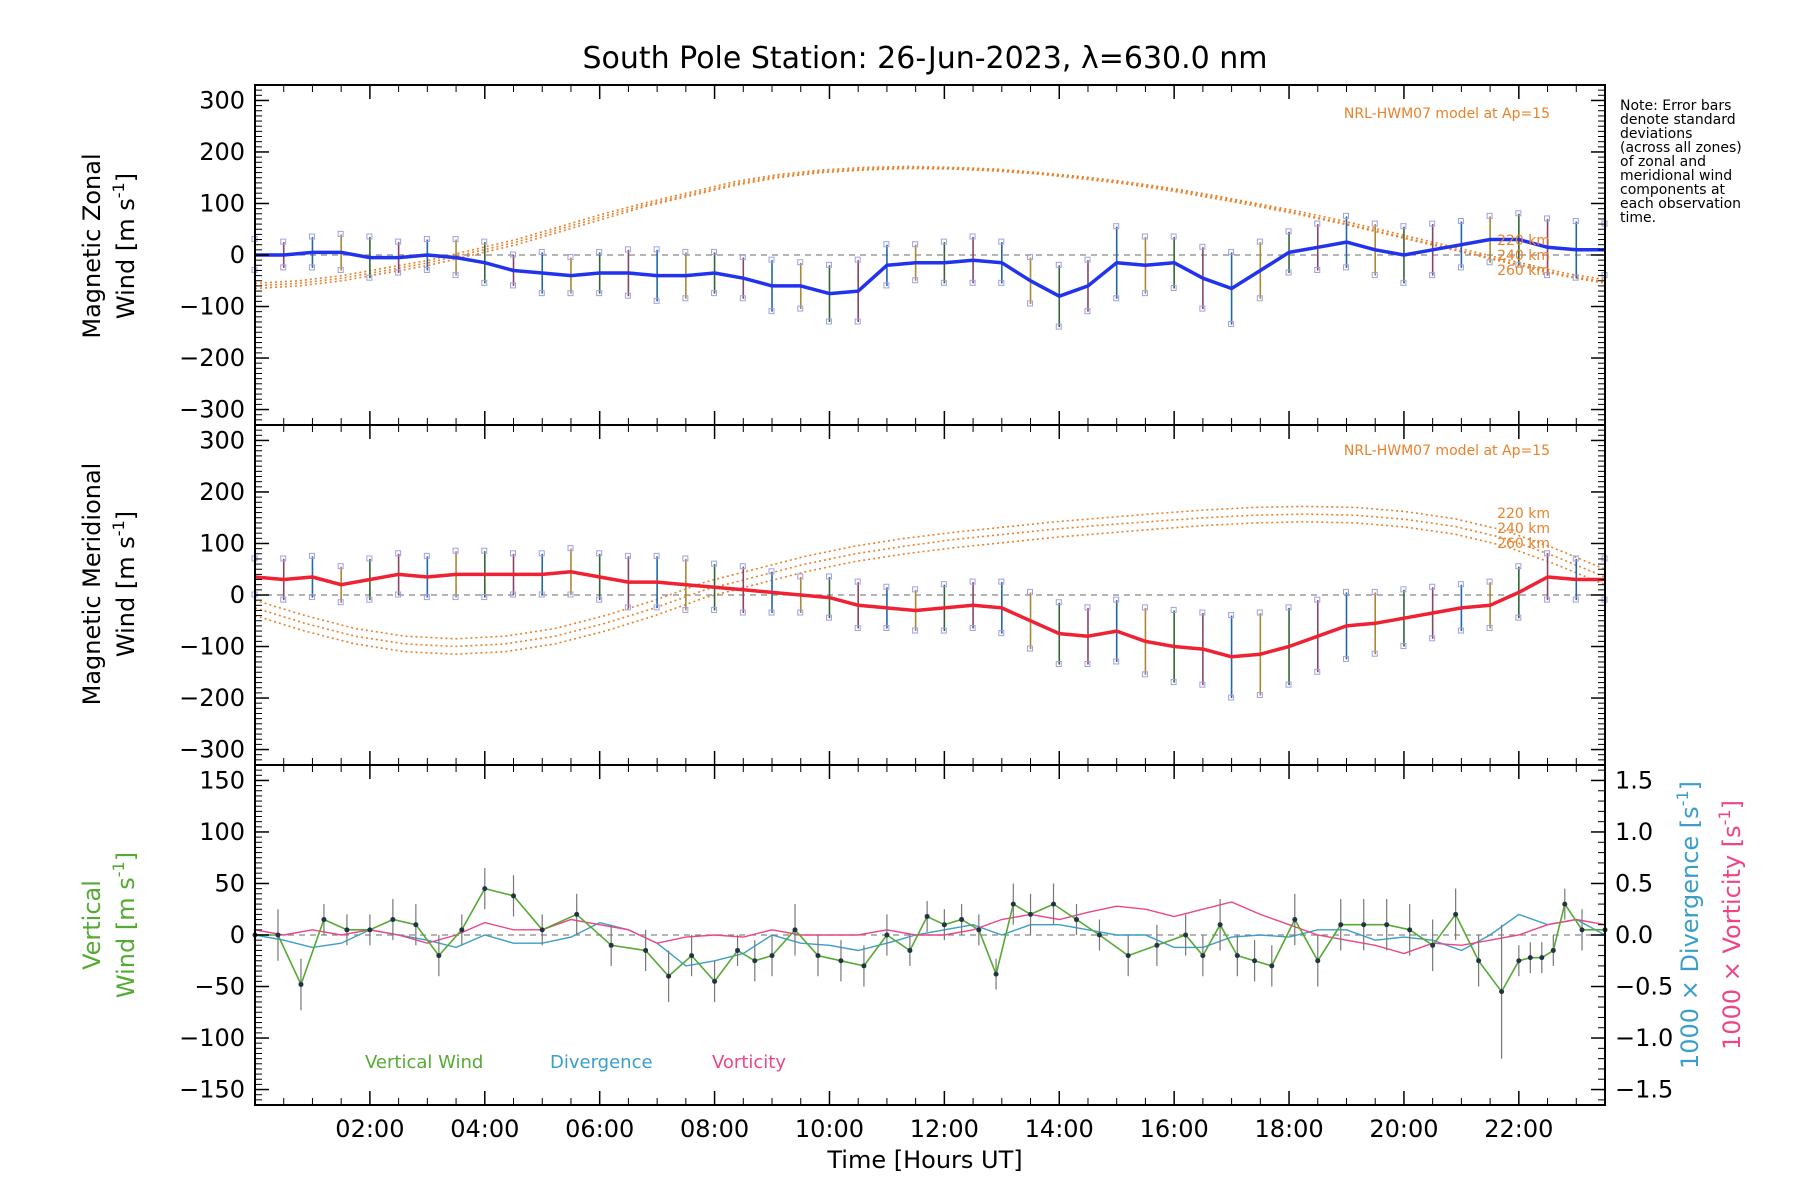 This screenshot has width=1800, height=1200. I want to click on legend-vertical-wind: Vertical Wind, so click(424, 1062).